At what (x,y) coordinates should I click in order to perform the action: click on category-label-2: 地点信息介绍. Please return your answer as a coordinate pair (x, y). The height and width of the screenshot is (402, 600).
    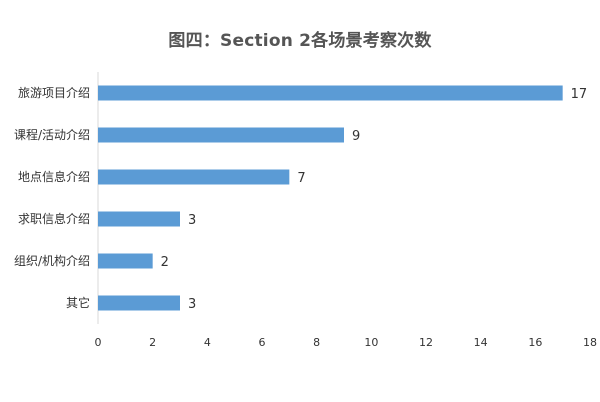
    Looking at the image, I should click on (54, 176).